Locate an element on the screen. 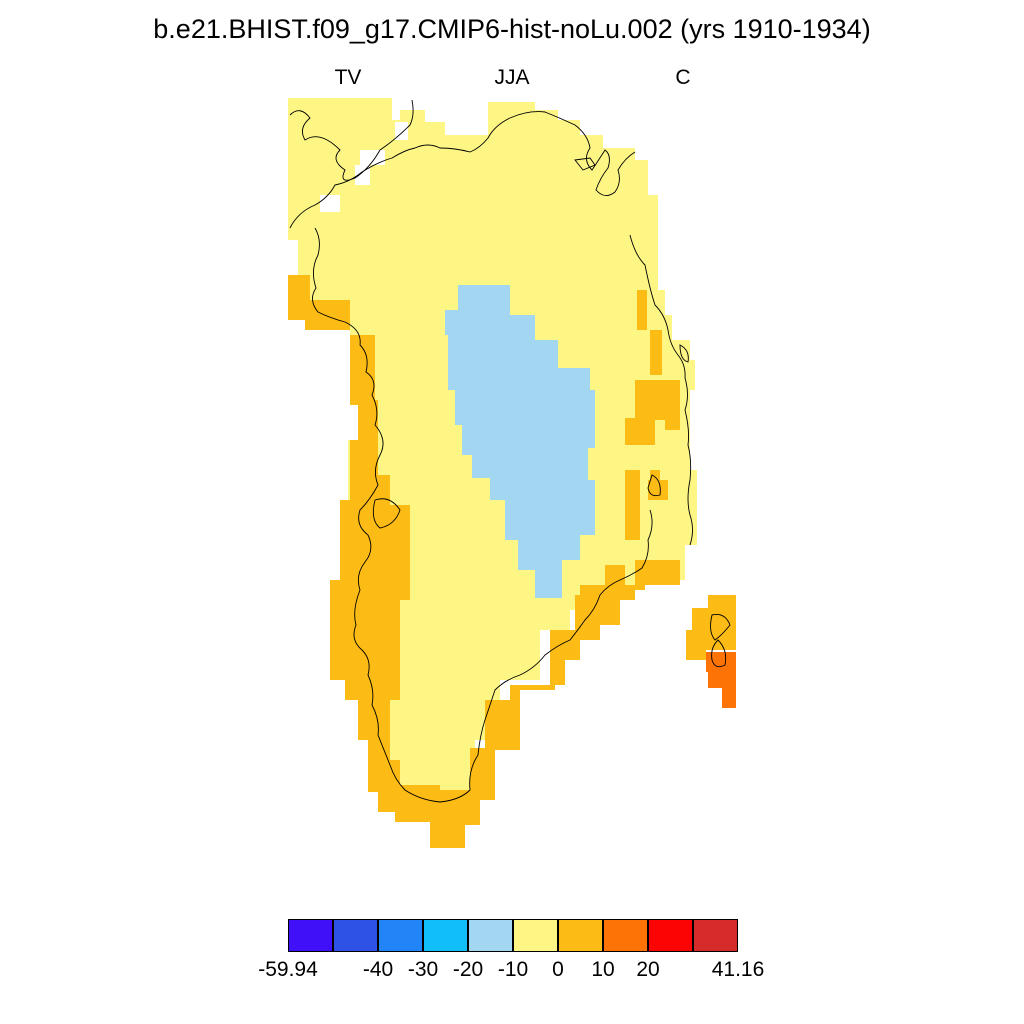 The width and height of the screenshot is (1024, 1024). region-dark-orange is located at coordinates (721, 680).